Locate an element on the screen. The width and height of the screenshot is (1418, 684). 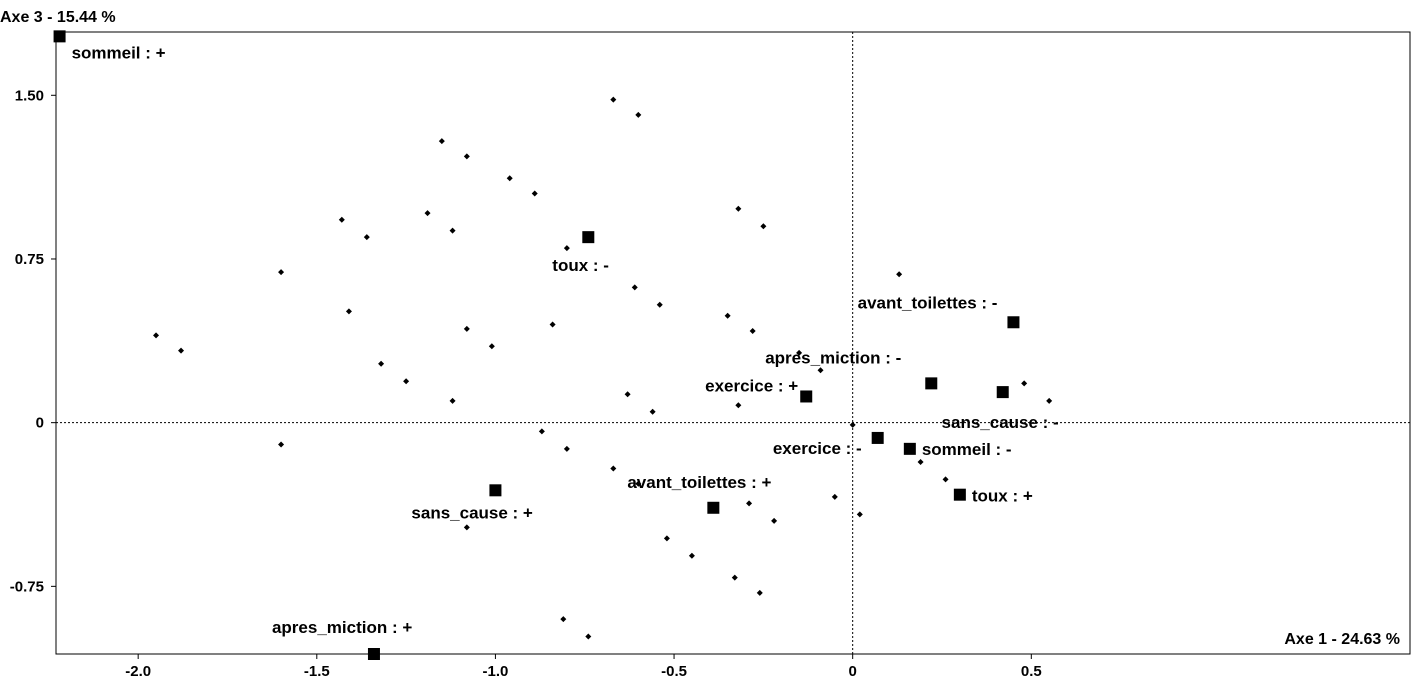
x-tick-label: -1.0 is located at coordinates (495, 671).